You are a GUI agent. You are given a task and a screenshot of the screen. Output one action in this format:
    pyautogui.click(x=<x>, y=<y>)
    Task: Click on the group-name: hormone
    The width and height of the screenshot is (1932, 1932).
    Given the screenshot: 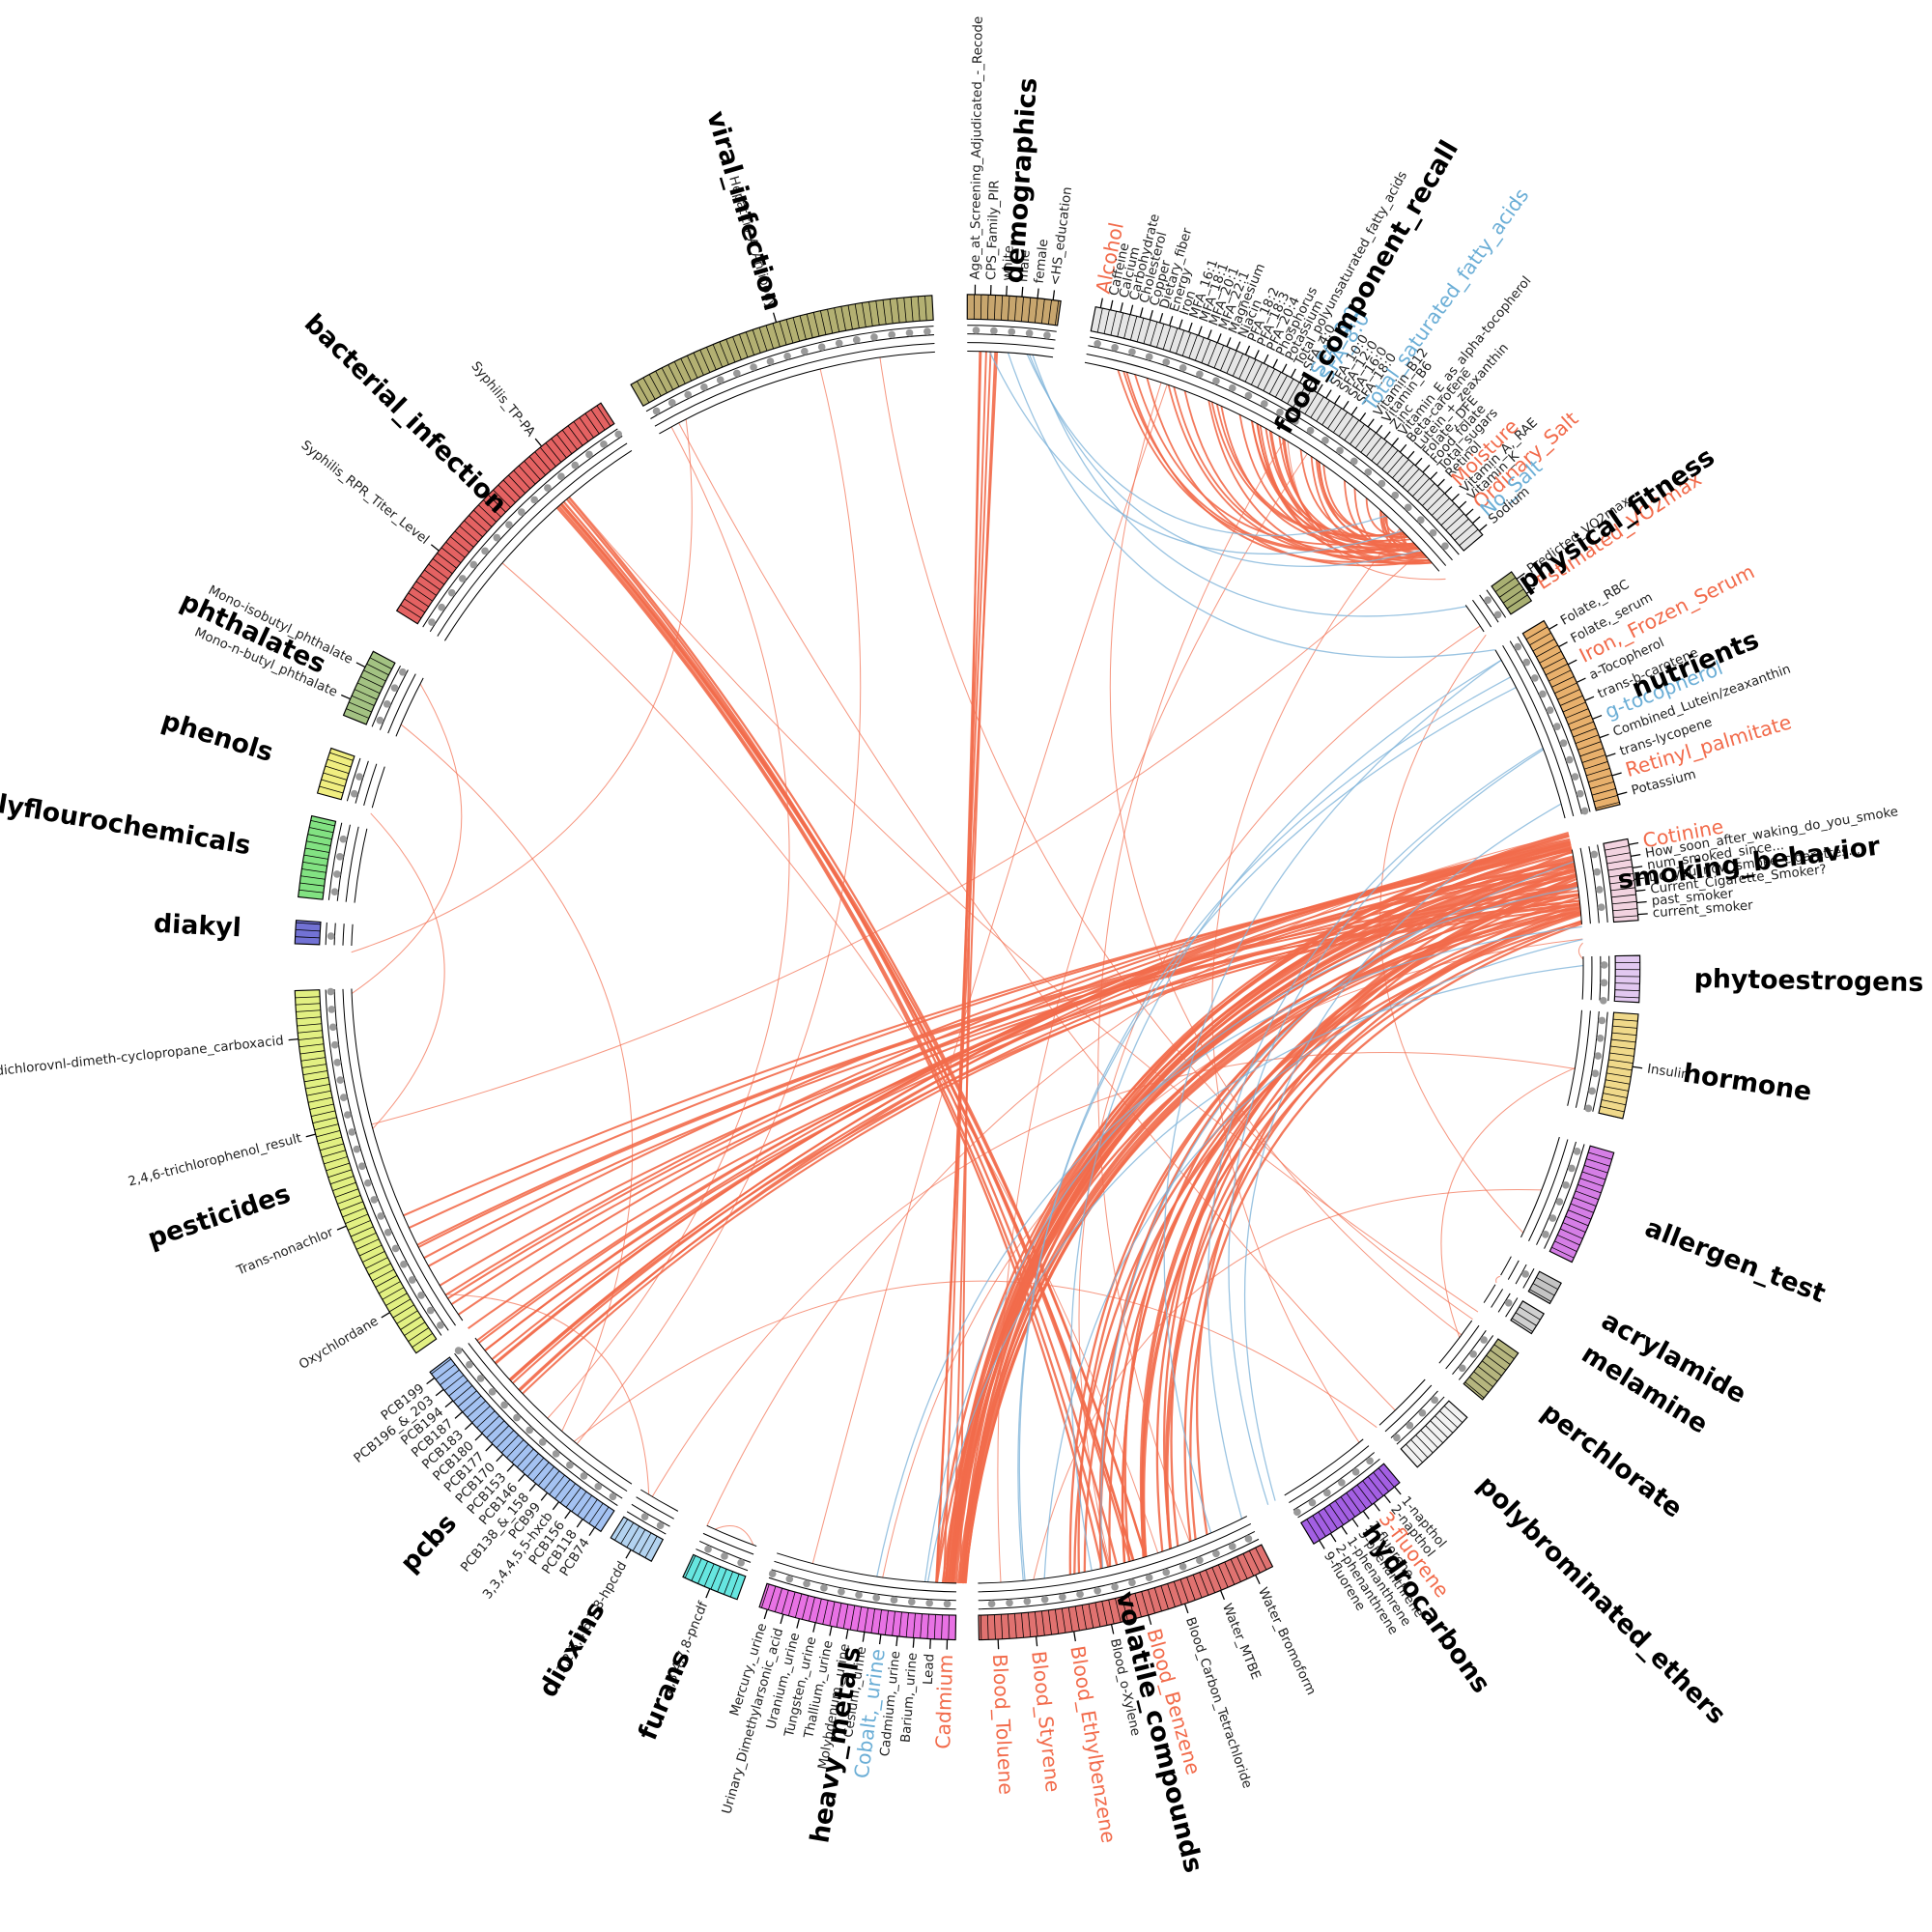 What is the action you would take?
    pyautogui.click(x=1747, y=1083)
    